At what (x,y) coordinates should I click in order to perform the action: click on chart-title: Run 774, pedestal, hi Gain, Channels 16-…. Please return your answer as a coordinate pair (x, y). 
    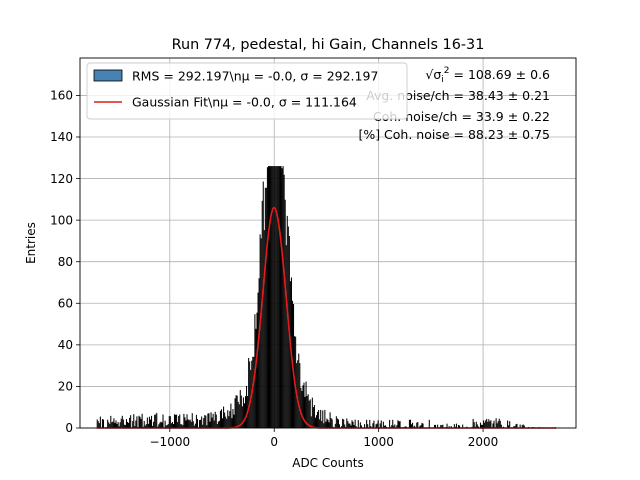
    Looking at the image, I should click on (328, 45).